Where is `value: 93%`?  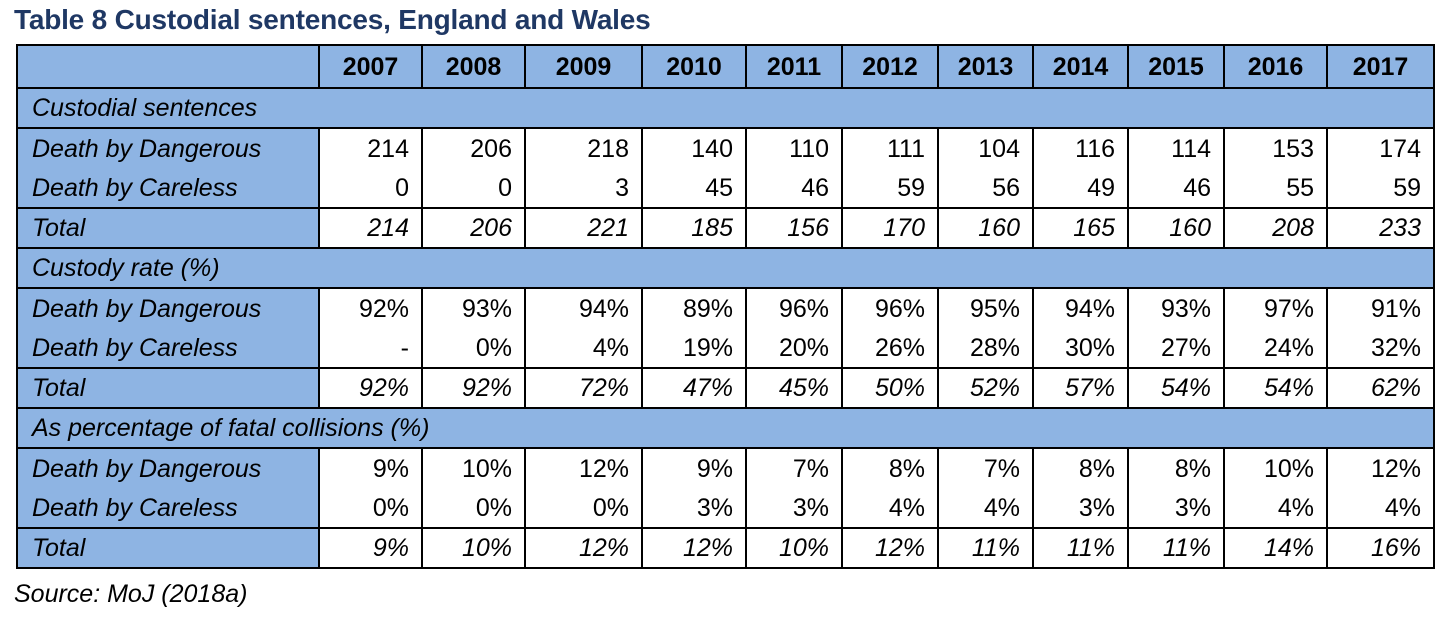 value: 93% is located at coordinates (1185, 309).